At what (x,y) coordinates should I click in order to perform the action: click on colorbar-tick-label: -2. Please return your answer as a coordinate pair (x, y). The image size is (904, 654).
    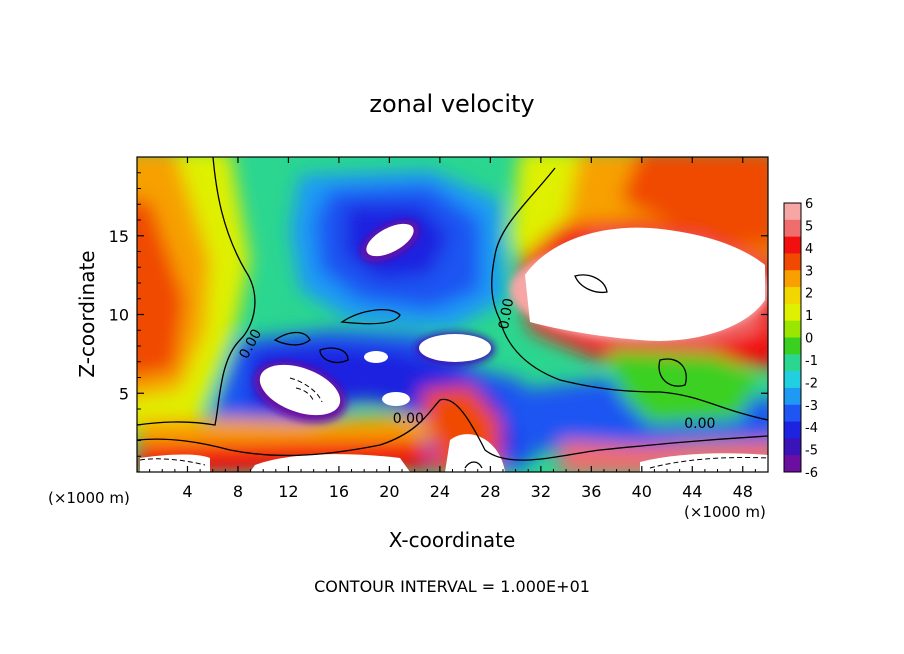
    Looking at the image, I should click on (811, 383).